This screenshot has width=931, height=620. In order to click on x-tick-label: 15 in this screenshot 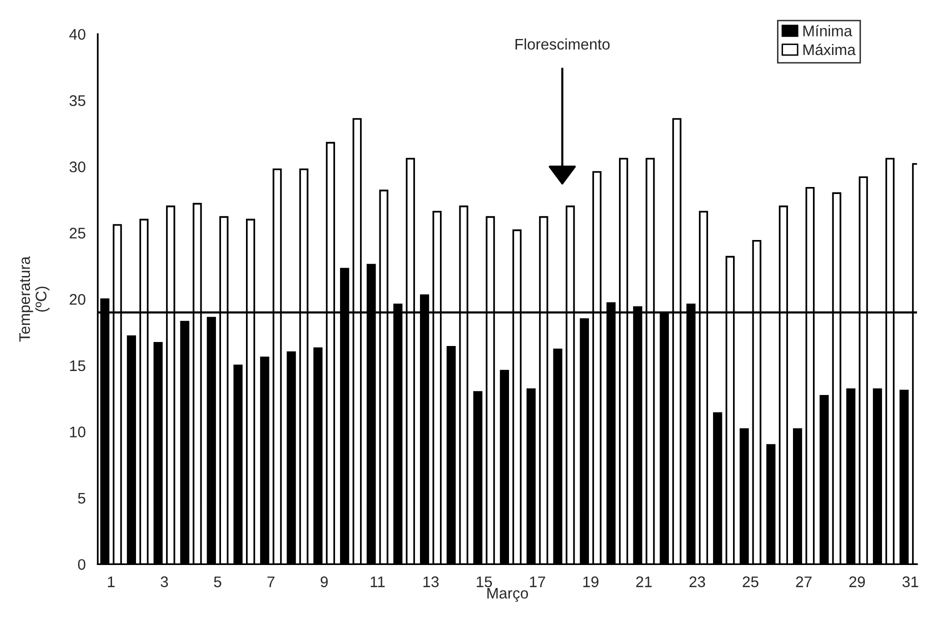, I will do `click(484, 582)`.